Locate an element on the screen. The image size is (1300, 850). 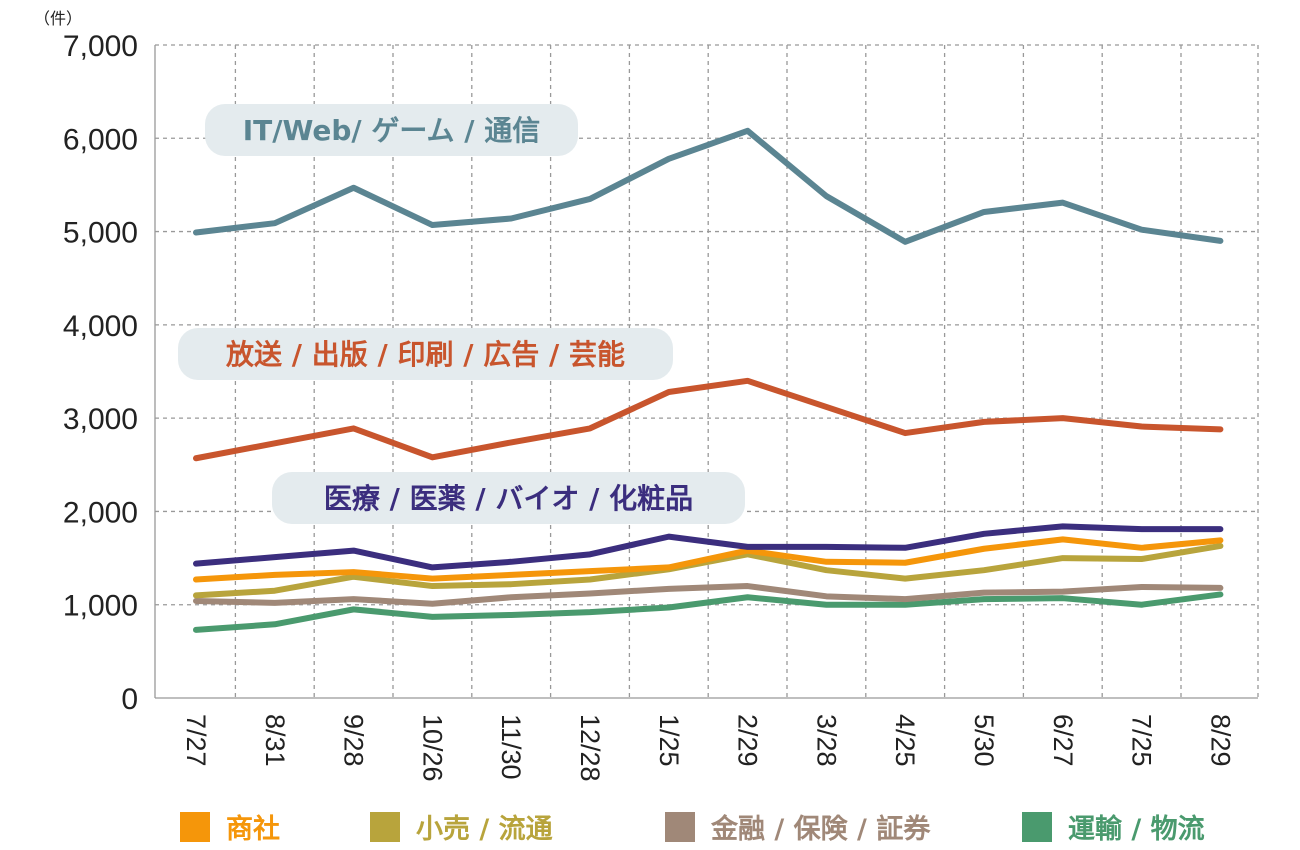
x-tick-label: 12/28 is located at coordinates (590, 748).